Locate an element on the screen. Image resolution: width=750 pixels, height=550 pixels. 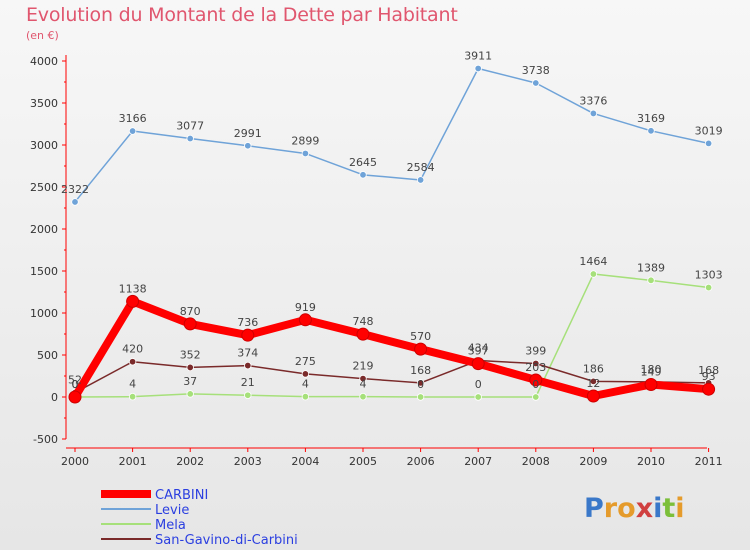
legend-label: San-Gavino-di-Carbini is located at coordinates (226, 540).